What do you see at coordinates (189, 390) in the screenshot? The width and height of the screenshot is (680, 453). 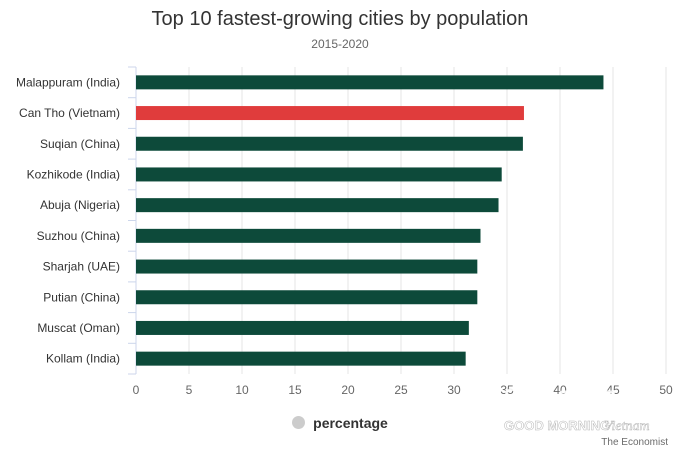 I see `x-tick-label: 5` at bounding box center [189, 390].